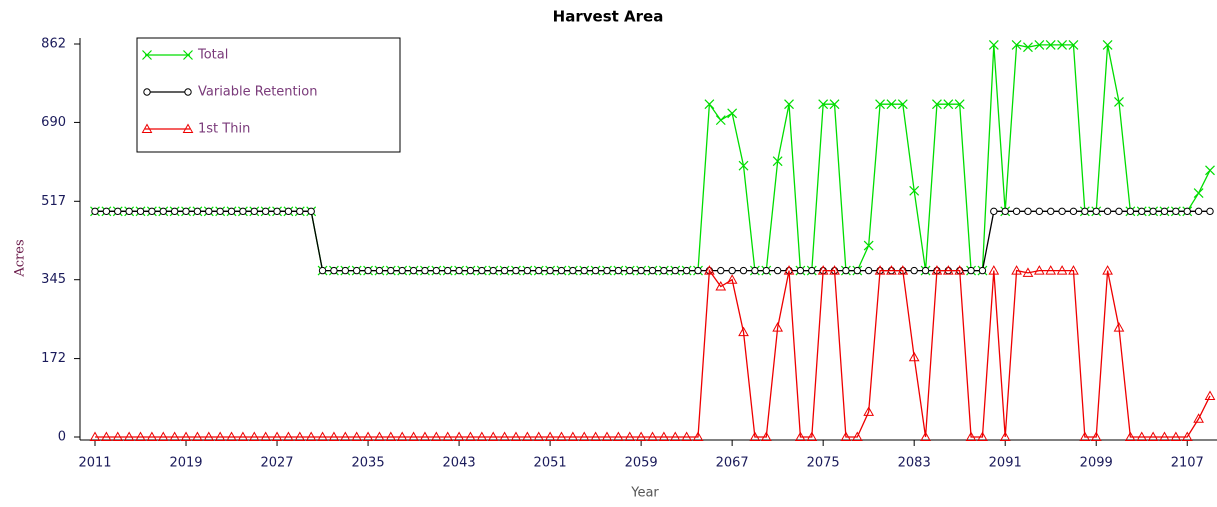 The height and width of the screenshot is (507, 1217). I want to click on legend-label: Variable Retention, so click(257, 92).